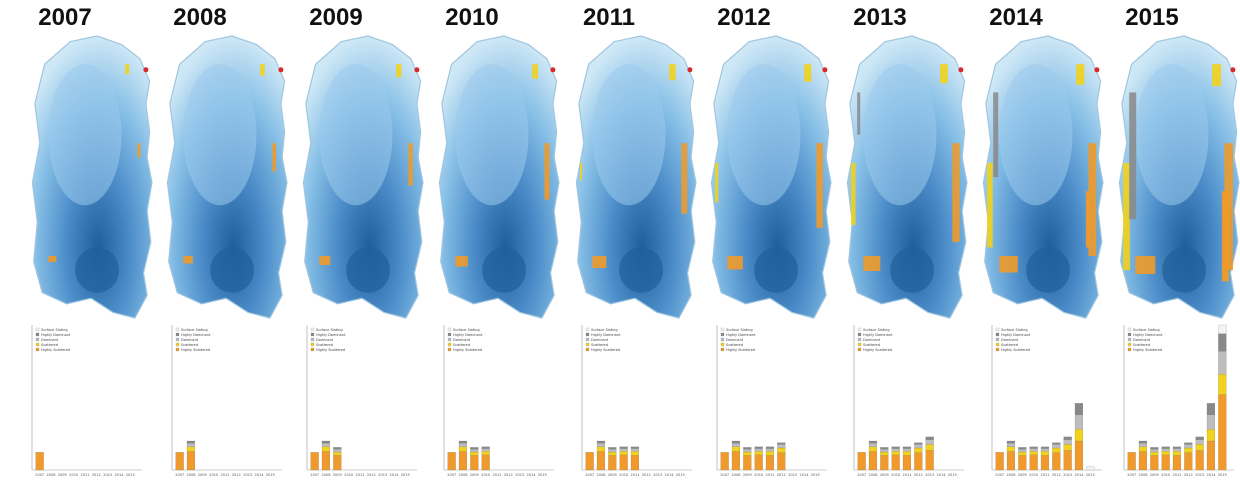  Describe the element at coordinates (690, 70) in the screenshot. I see `map-marker-2011` at that location.